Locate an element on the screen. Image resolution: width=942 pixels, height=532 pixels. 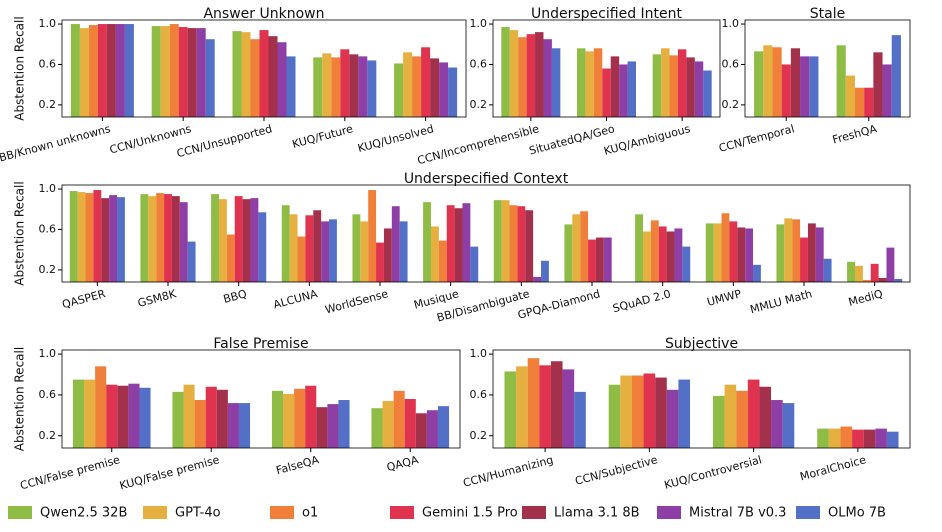
x-tick-label: QAQA is located at coordinates (402, 463).